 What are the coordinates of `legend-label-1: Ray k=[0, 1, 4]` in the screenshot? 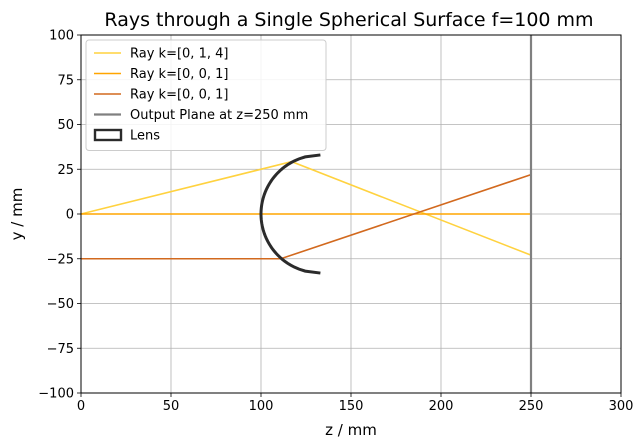 It's located at (179, 54).